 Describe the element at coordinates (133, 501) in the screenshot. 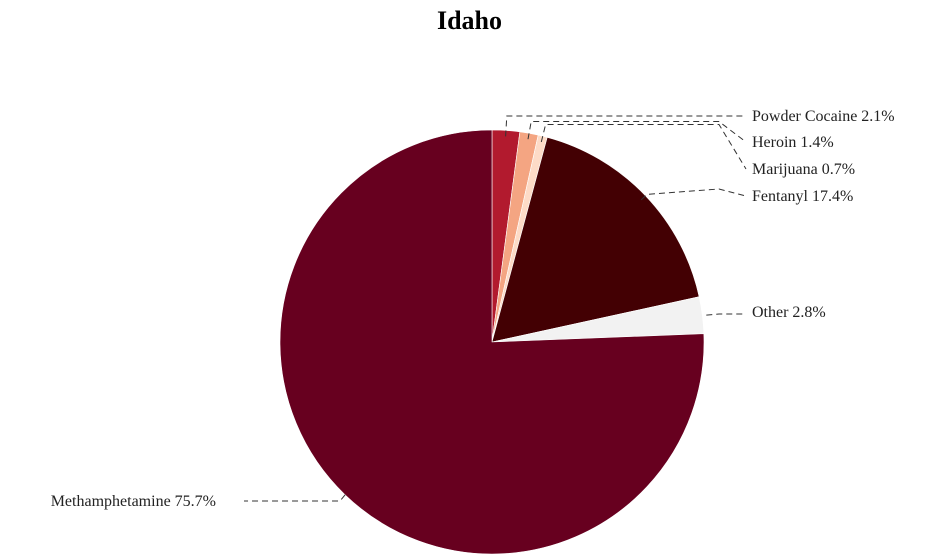

I see `slice-label-methamphetamine: Methamphetamine 75.7%` at that location.